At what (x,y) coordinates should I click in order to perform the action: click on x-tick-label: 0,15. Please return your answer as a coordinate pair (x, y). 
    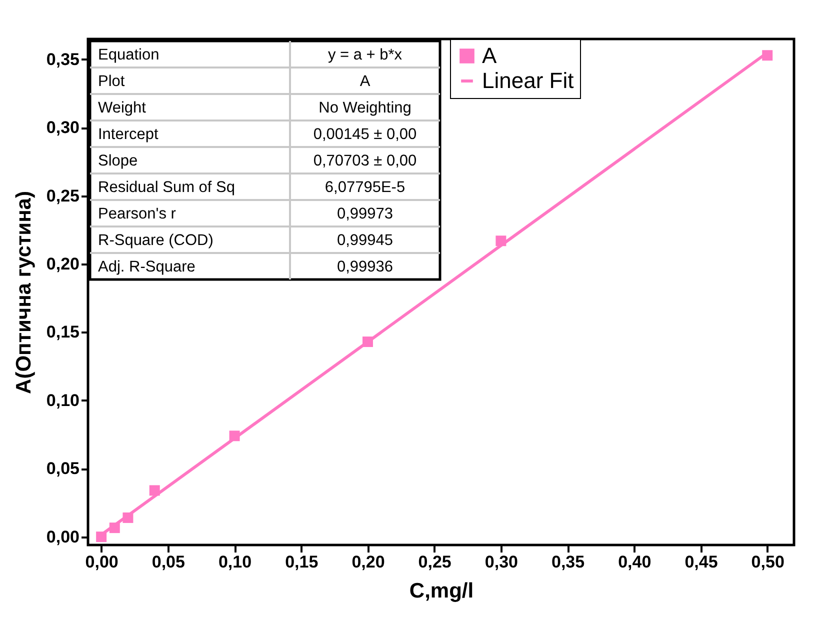
    Looking at the image, I should click on (301, 562).